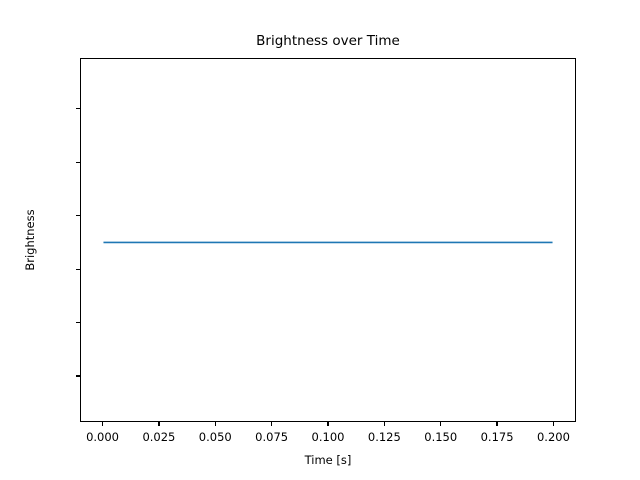 This screenshot has height=480, width=640. What do you see at coordinates (553, 437) in the screenshot?
I see `x-tick-label: 0.200` at bounding box center [553, 437].